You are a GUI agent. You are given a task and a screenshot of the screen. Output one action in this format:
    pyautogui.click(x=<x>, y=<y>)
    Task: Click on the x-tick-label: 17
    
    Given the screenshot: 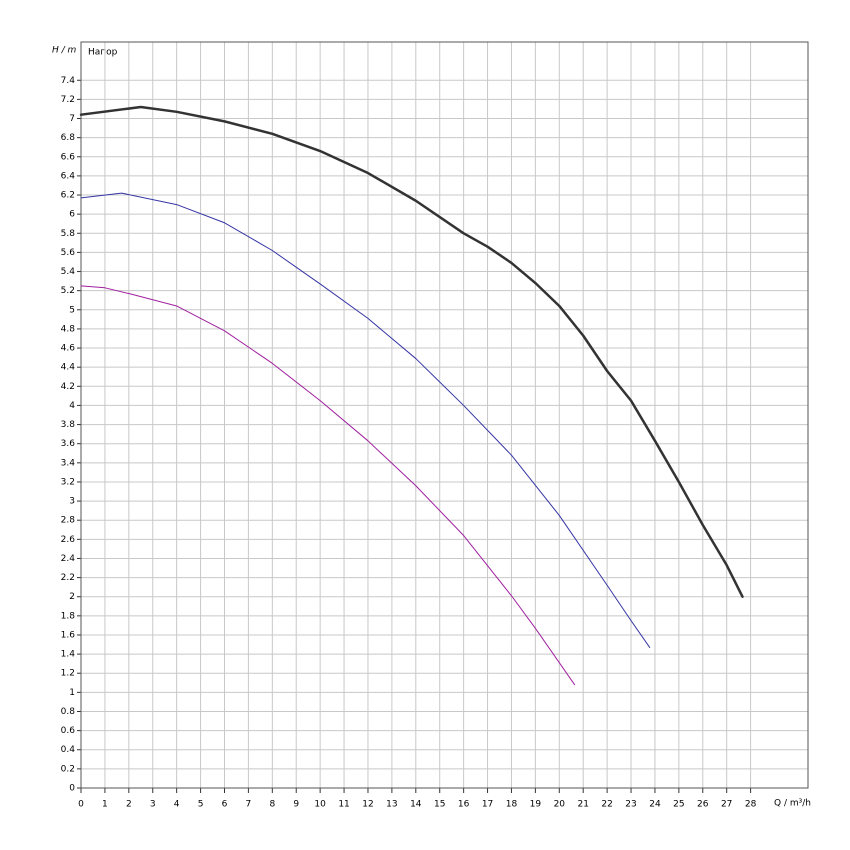 What is the action you would take?
    pyautogui.click(x=487, y=805)
    